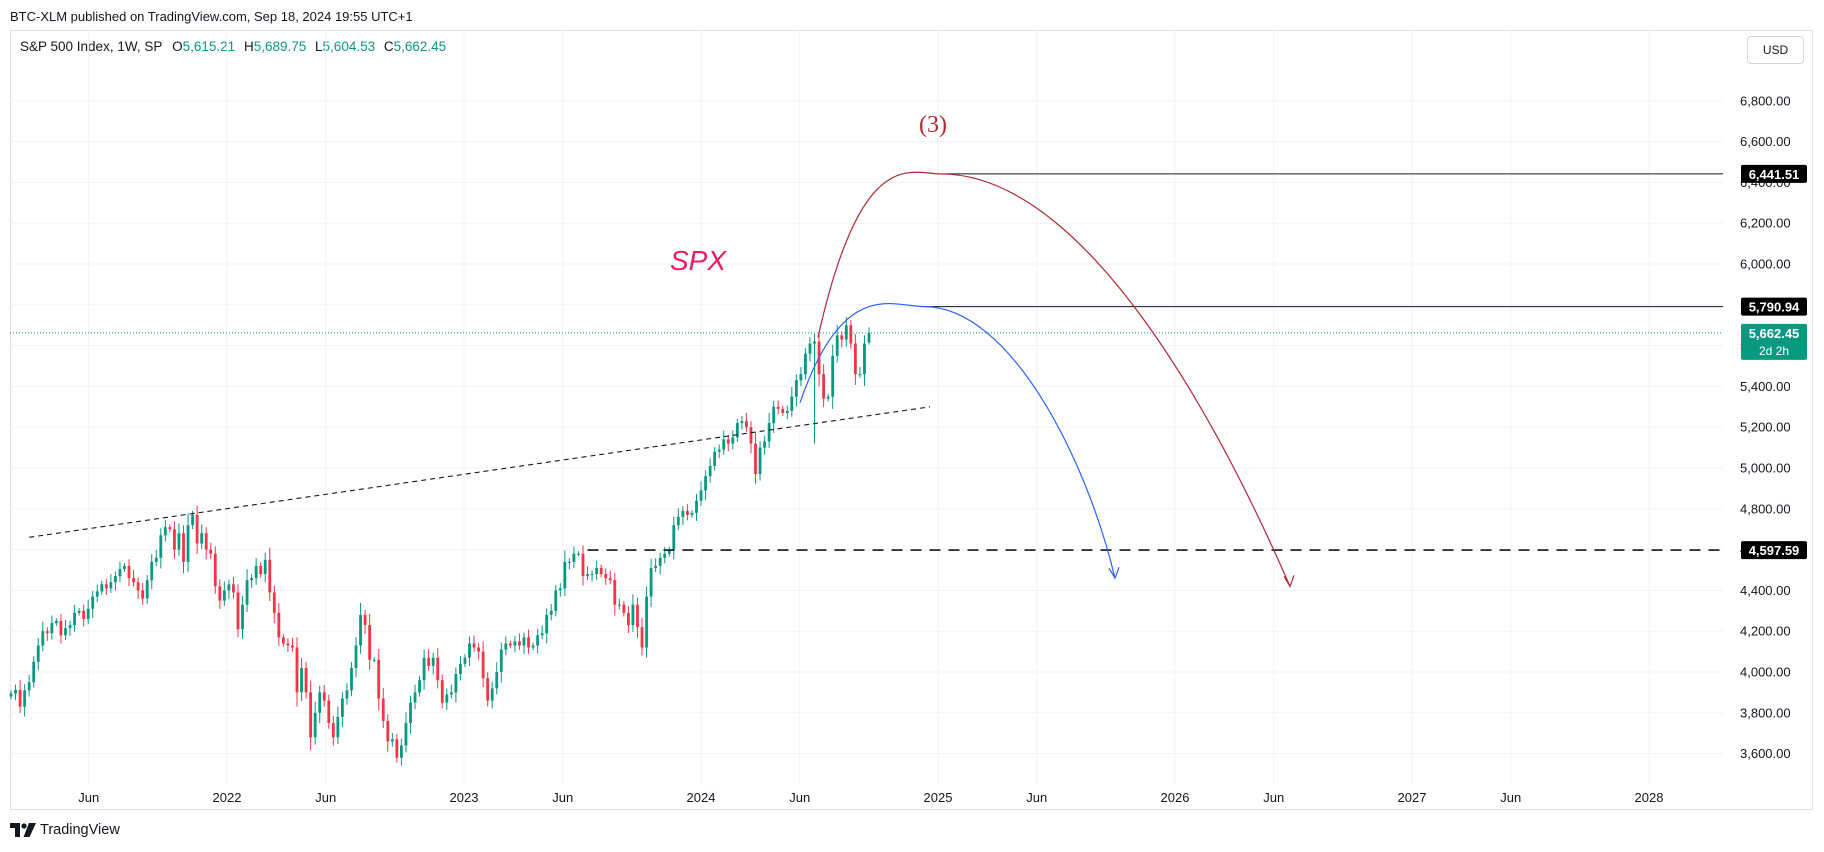 The image size is (1824, 852). I want to click on price-tick-label: 5,000.00, so click(1765, 468).